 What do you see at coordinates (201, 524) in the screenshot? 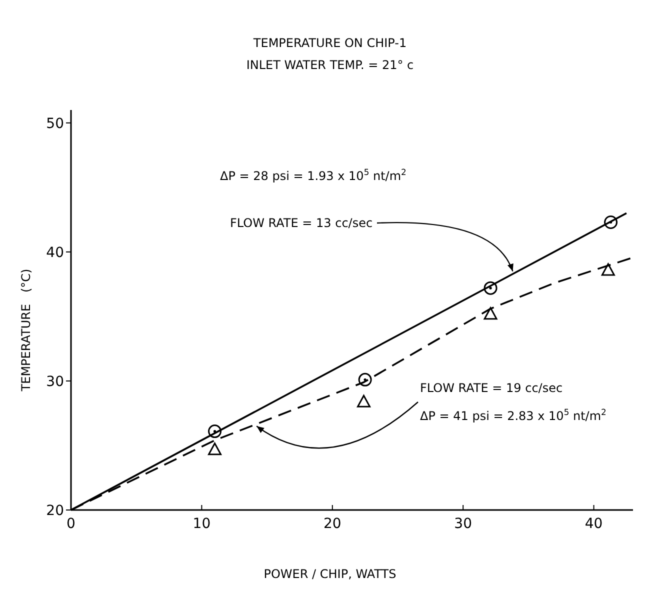
I see `x-tick-label: 10` at bounding box center [201, 524].